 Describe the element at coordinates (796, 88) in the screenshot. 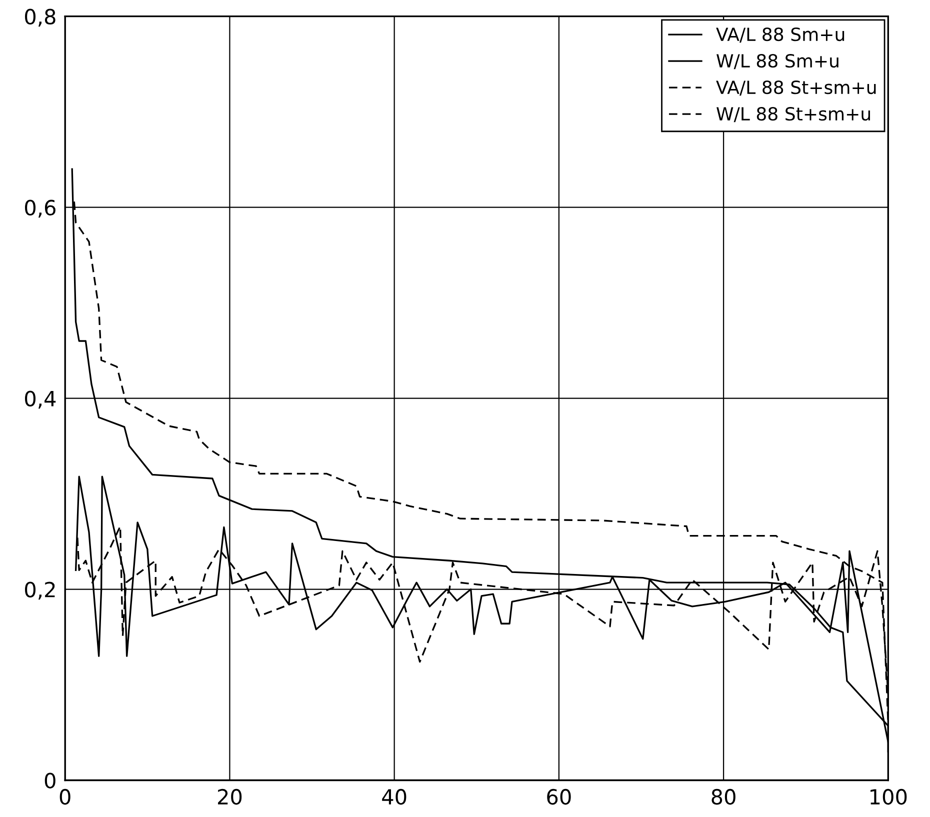

I see `legend-label: VA/L 88 St+sm+u` at that location.